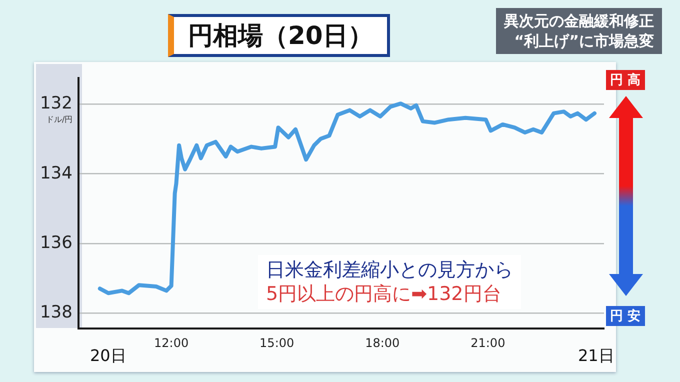 This screenshot has width=680, height=382. I want to click on x-tick-label: 12:00, so click(171, 343).